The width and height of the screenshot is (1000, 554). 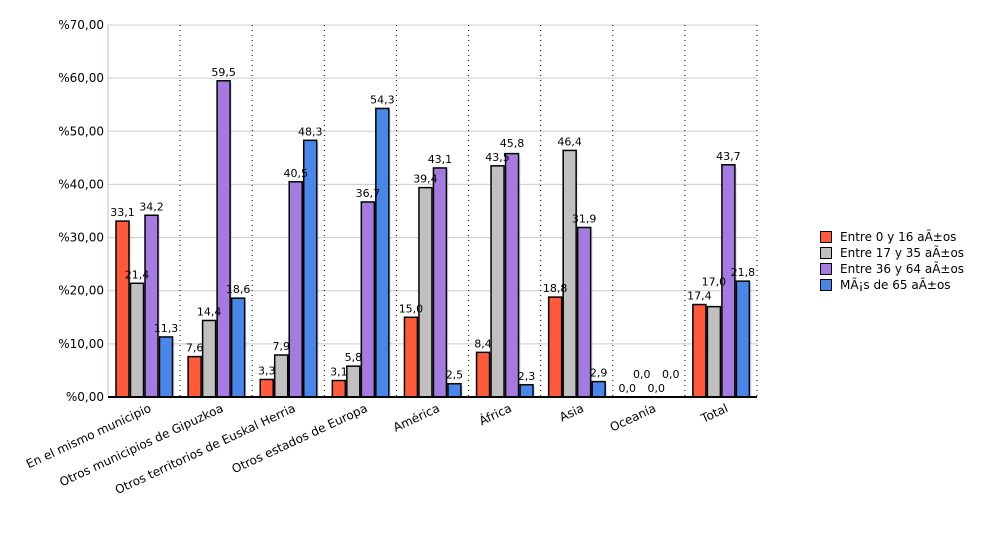 What do you see at coordinates (411, 308) in the screenshot?
I see `data-label: 15,0` at bounding box center [411, 308].